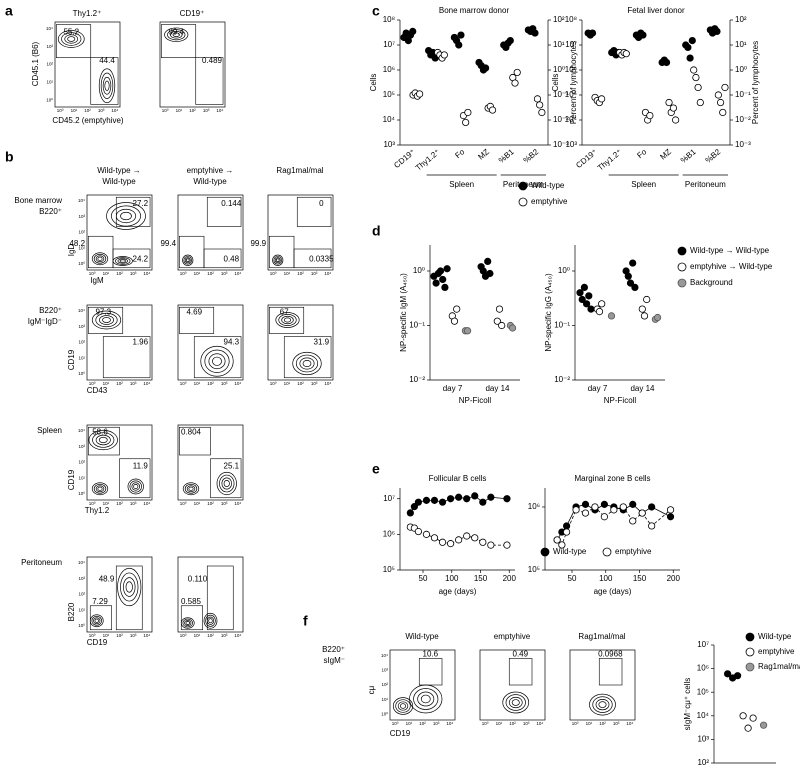 The width and height of the screenshot is (800, 774). Describe the element at coordinates (333, 649) in the screenshot. I see `row-label: B220⁺` at that location.